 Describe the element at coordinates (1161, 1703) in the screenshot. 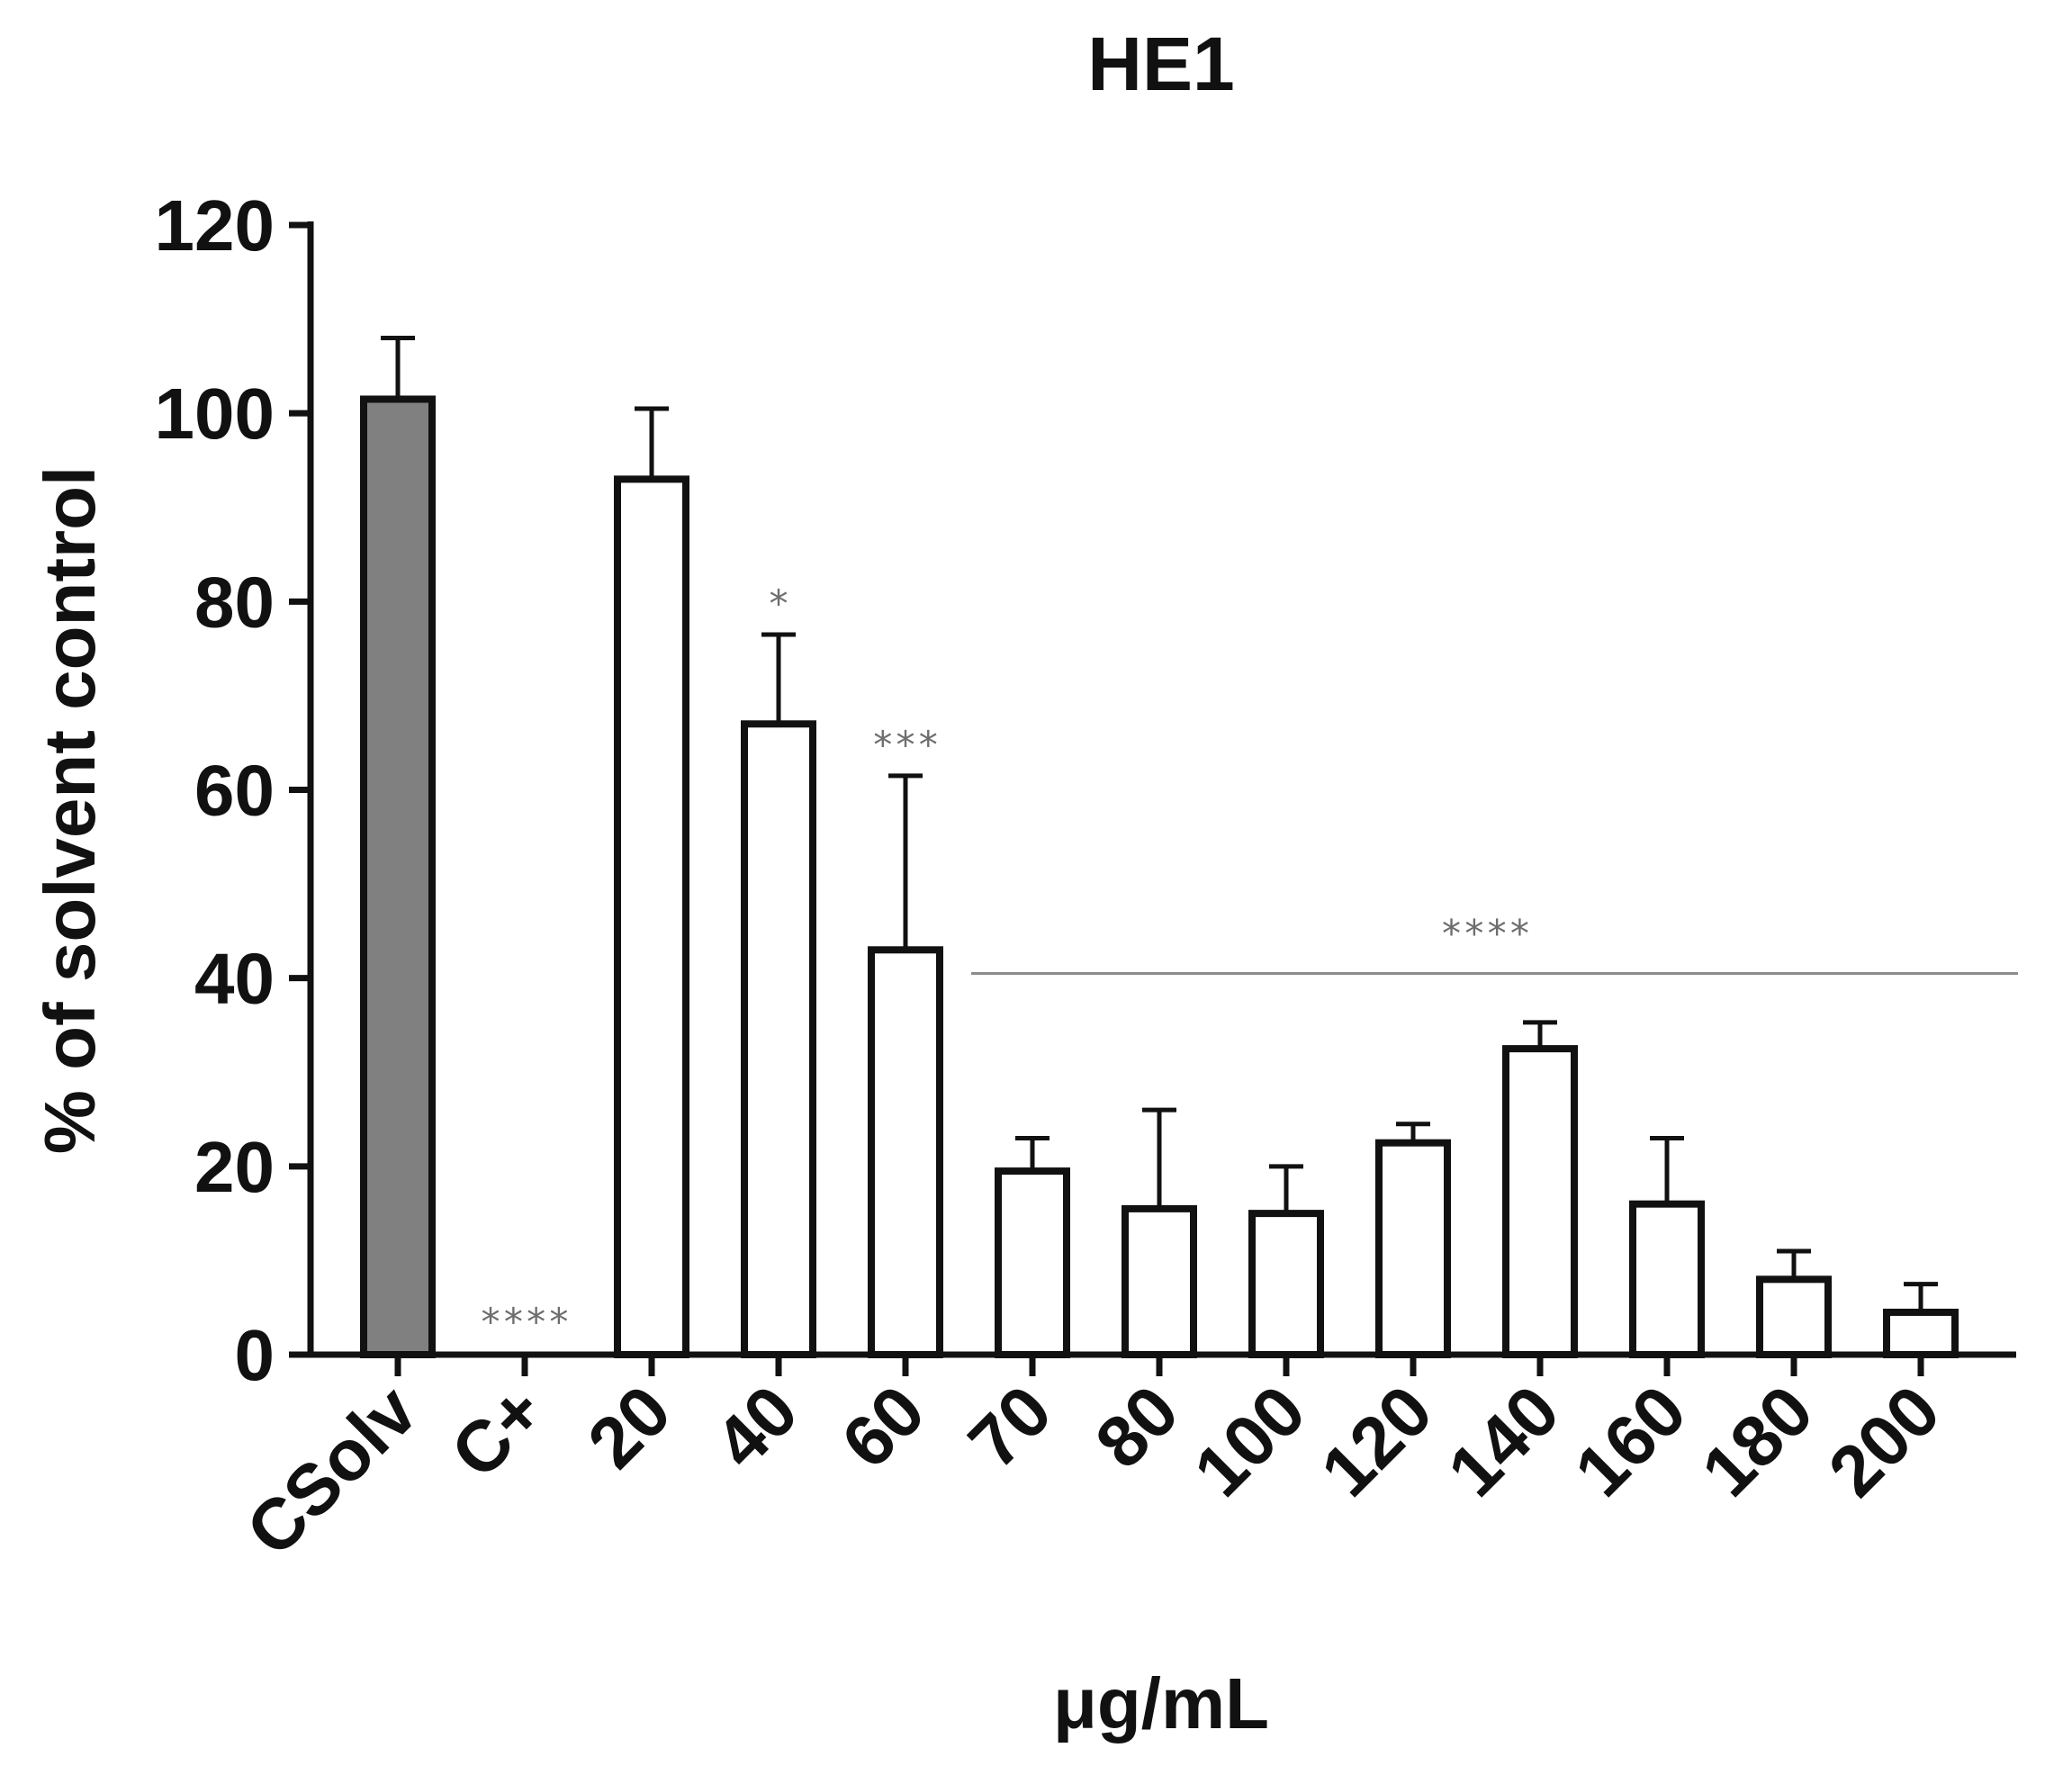

I see `x-axis-label: μg/mL` at that location.